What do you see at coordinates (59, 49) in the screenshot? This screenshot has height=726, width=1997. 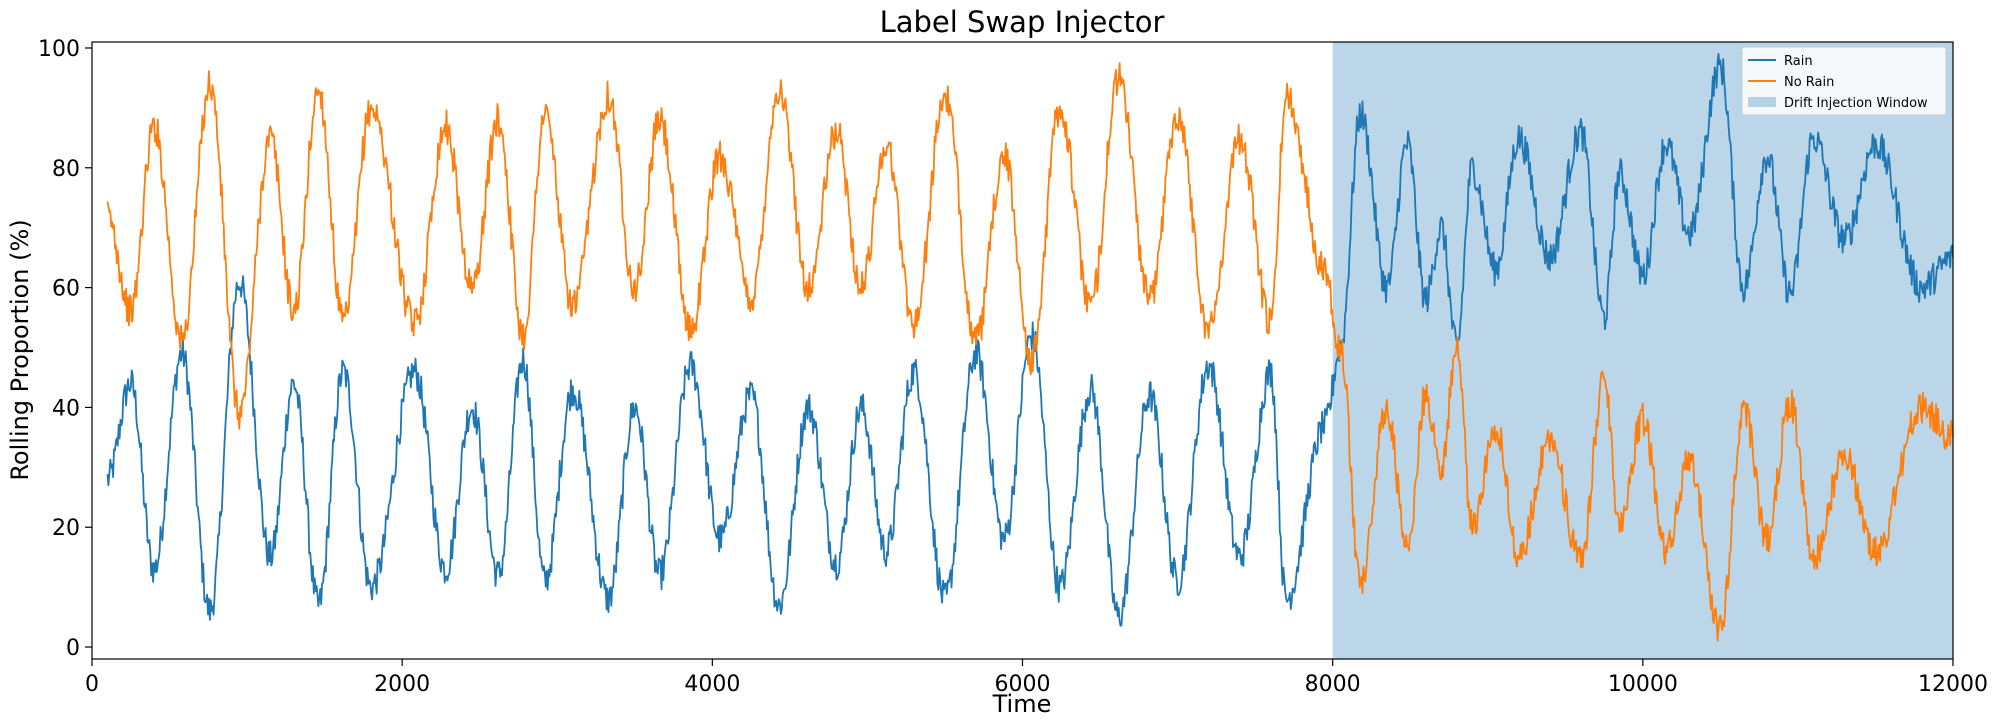 I see `y-tick-label: 100` at bounding box center [59, 49].